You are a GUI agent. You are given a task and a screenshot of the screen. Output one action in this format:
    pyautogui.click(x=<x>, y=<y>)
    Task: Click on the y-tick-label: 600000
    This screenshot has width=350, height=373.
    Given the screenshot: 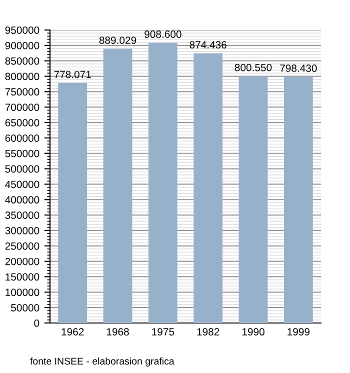 What is the action you would take?
    pyautogui.click(x=22, y=138)
    